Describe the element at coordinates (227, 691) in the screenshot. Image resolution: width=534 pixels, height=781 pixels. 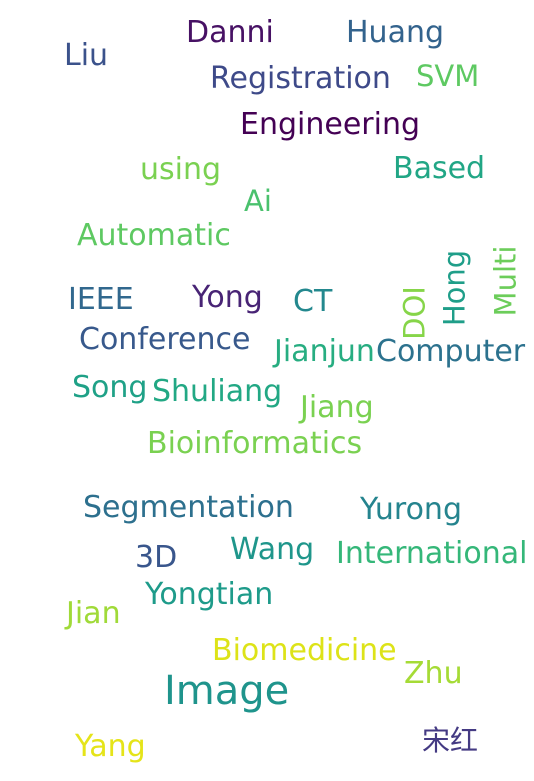
I see `word-33: Image` at that location.